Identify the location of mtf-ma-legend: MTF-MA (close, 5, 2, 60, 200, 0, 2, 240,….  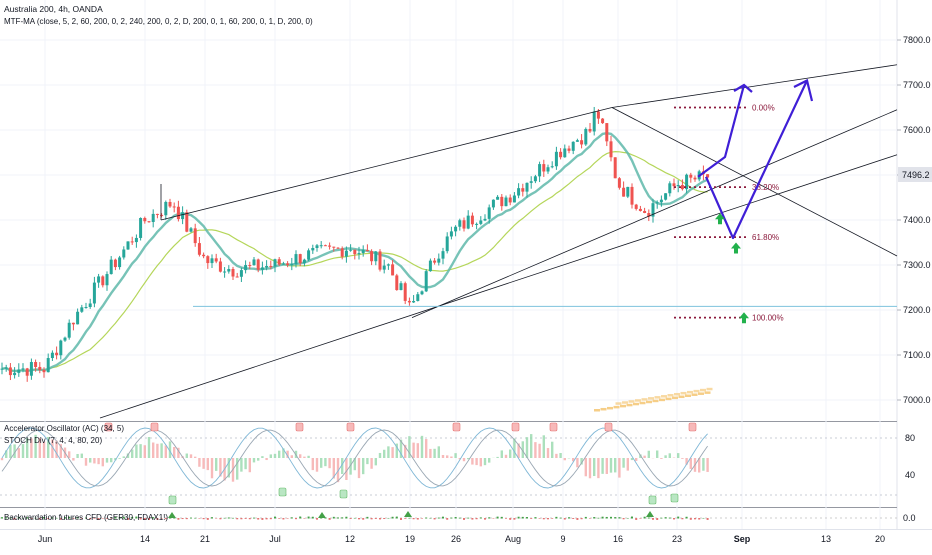
(158, 21).